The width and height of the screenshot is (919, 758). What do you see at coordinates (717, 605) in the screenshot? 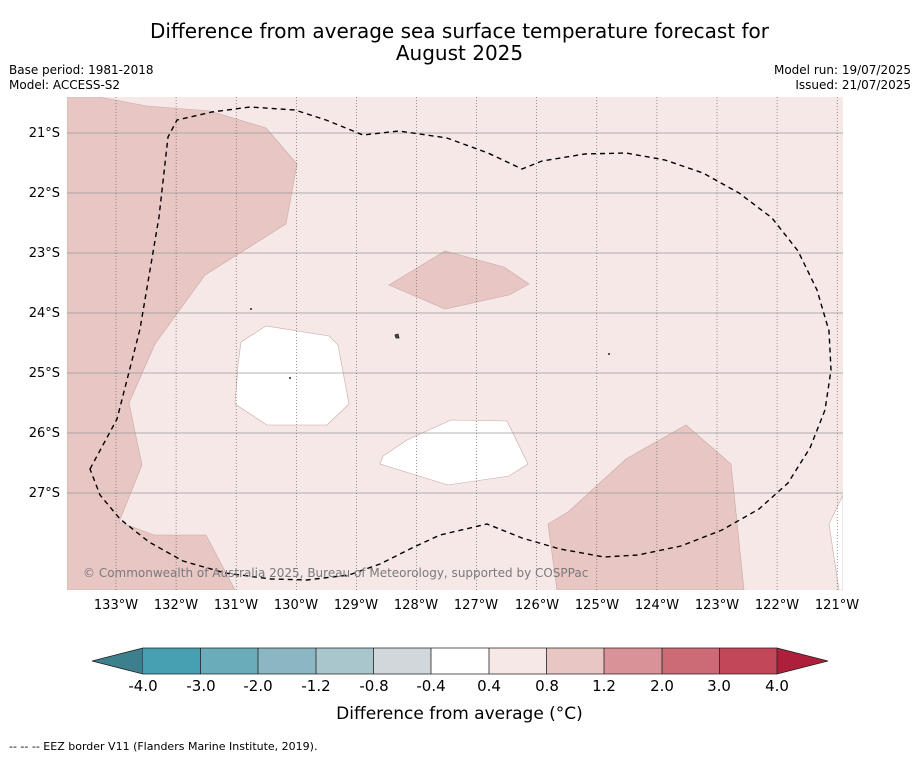
I see `lon-label: 123°W` at bounding box center [717, 605].